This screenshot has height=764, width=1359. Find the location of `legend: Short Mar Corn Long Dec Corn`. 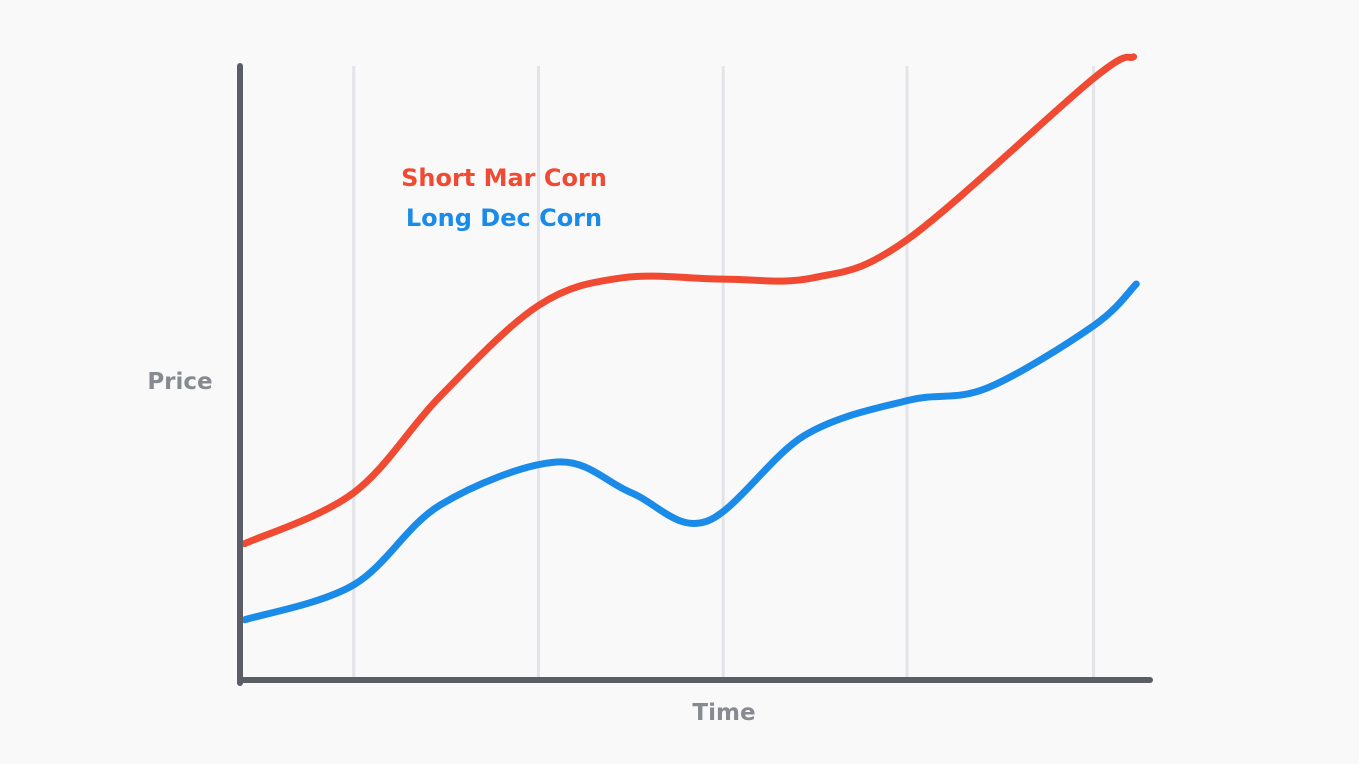

legend: Short Mar Corn Long Dec Corn is located at coordinates (504, 198).